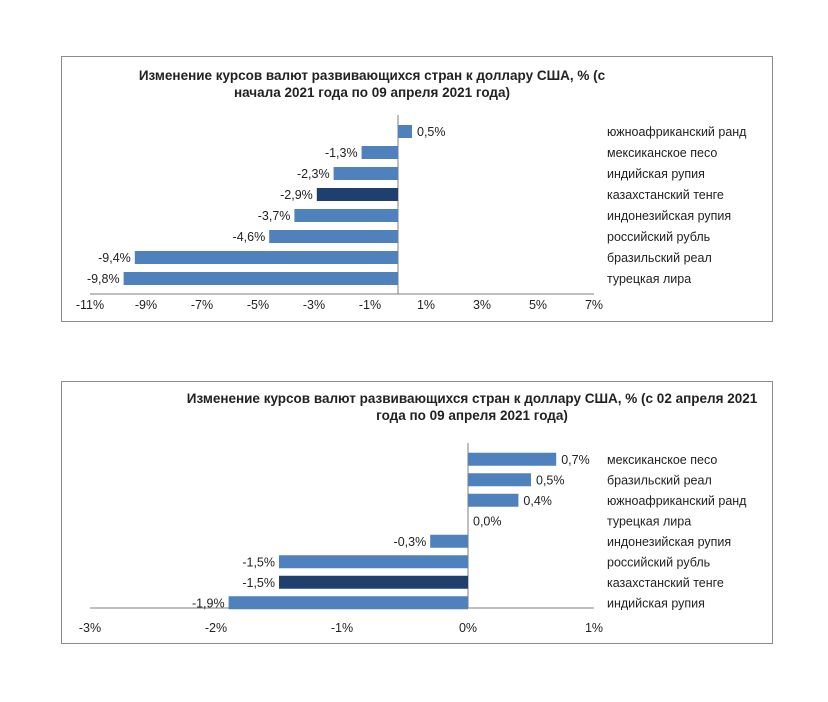 Image resolution: width=828 pixels, height=702 pixels. I want to click on chart-2-category-label: российский рубль, so click(658, 562).